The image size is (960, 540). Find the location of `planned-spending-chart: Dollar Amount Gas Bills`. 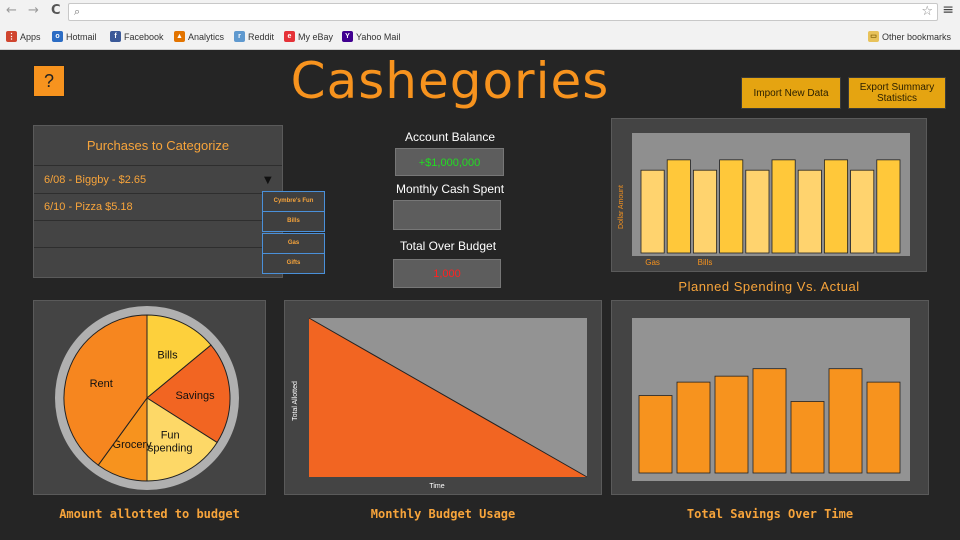

planned-spending-chart: Dollar Amount Gas Bills is located at coordinates (764, 200).